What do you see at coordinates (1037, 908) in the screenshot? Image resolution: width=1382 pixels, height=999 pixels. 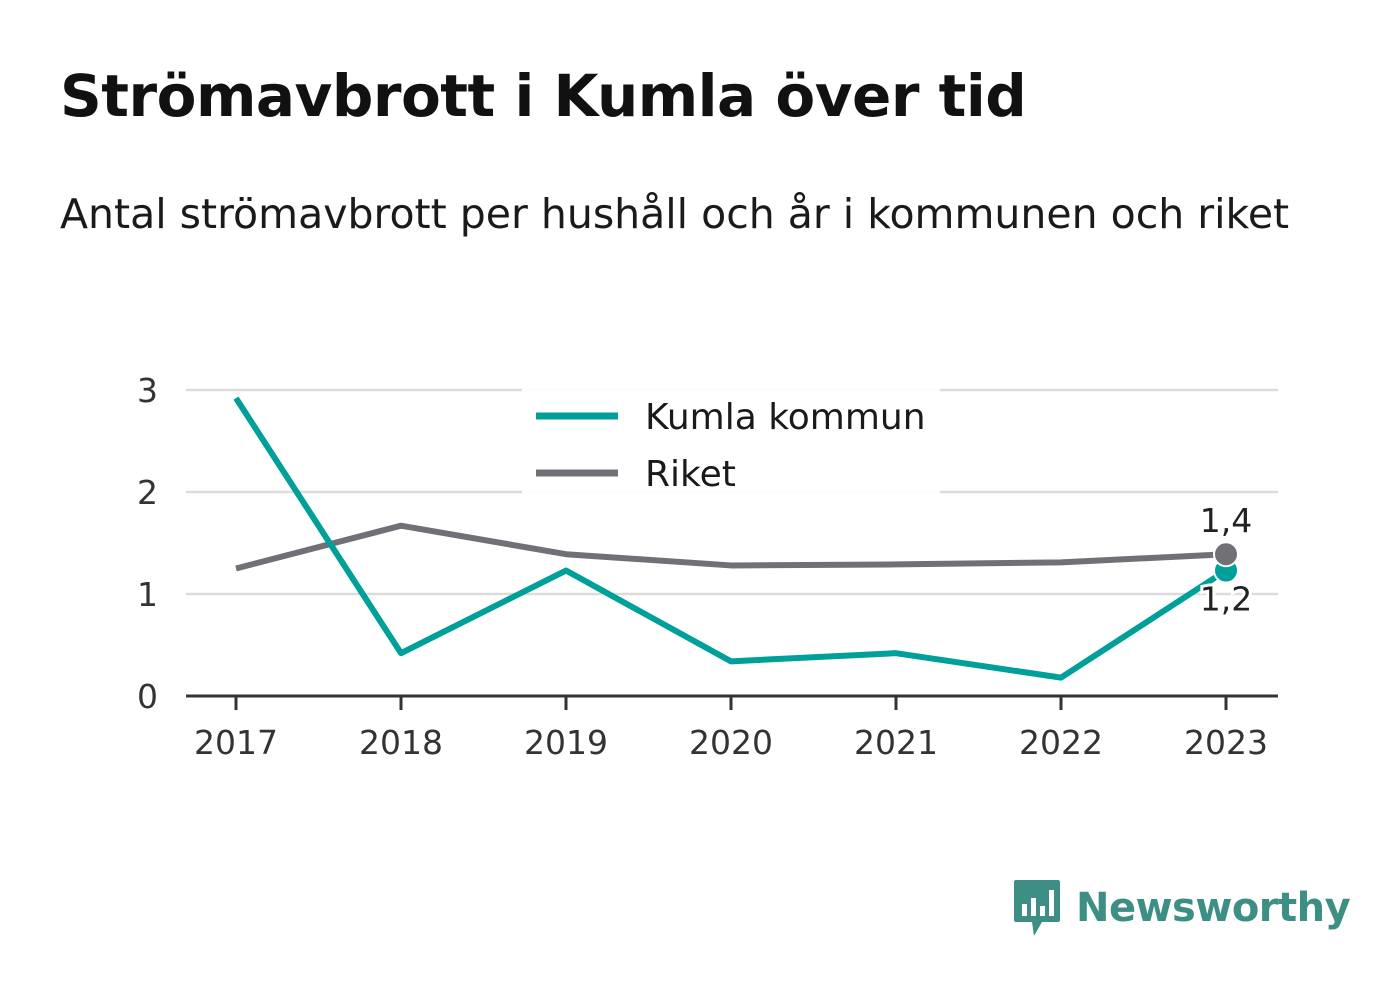 I see `bar-chart-bubble-icon` at bounding box center [1037, 908].